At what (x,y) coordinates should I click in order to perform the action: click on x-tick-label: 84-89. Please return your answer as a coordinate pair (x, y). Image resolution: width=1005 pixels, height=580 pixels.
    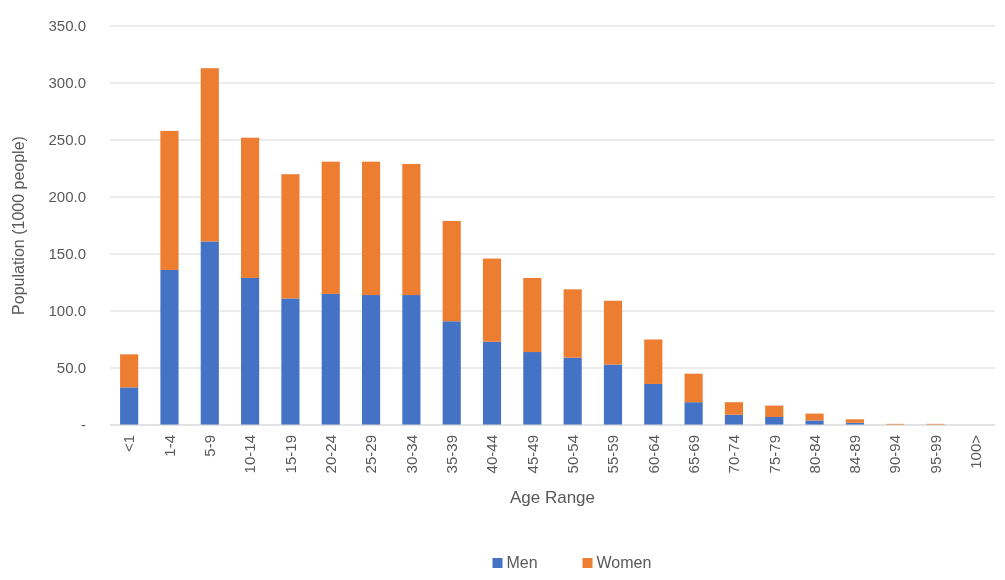
    Looking at the image, I should click on (855, 454).